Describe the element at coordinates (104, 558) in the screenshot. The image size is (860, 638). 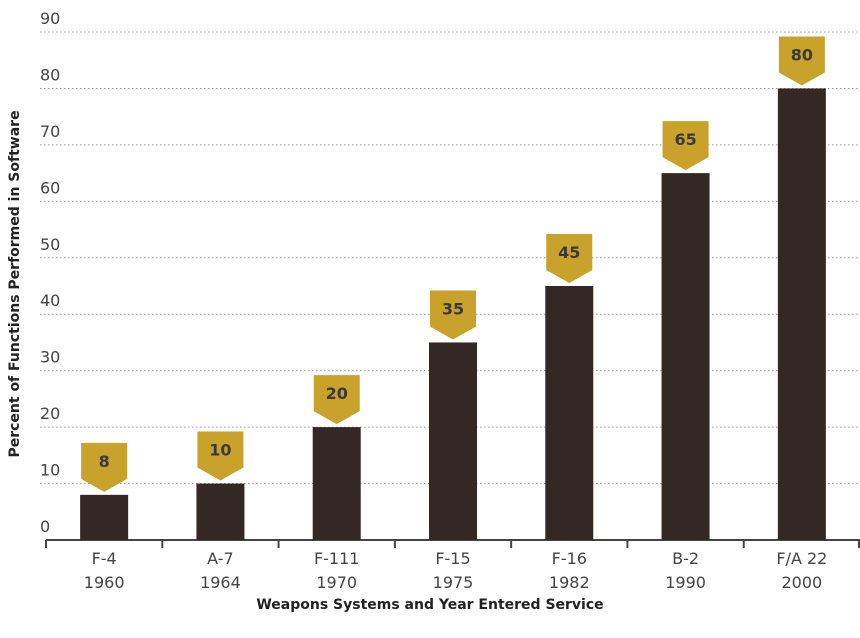
I see `x-tick-label: F-4` at that location.